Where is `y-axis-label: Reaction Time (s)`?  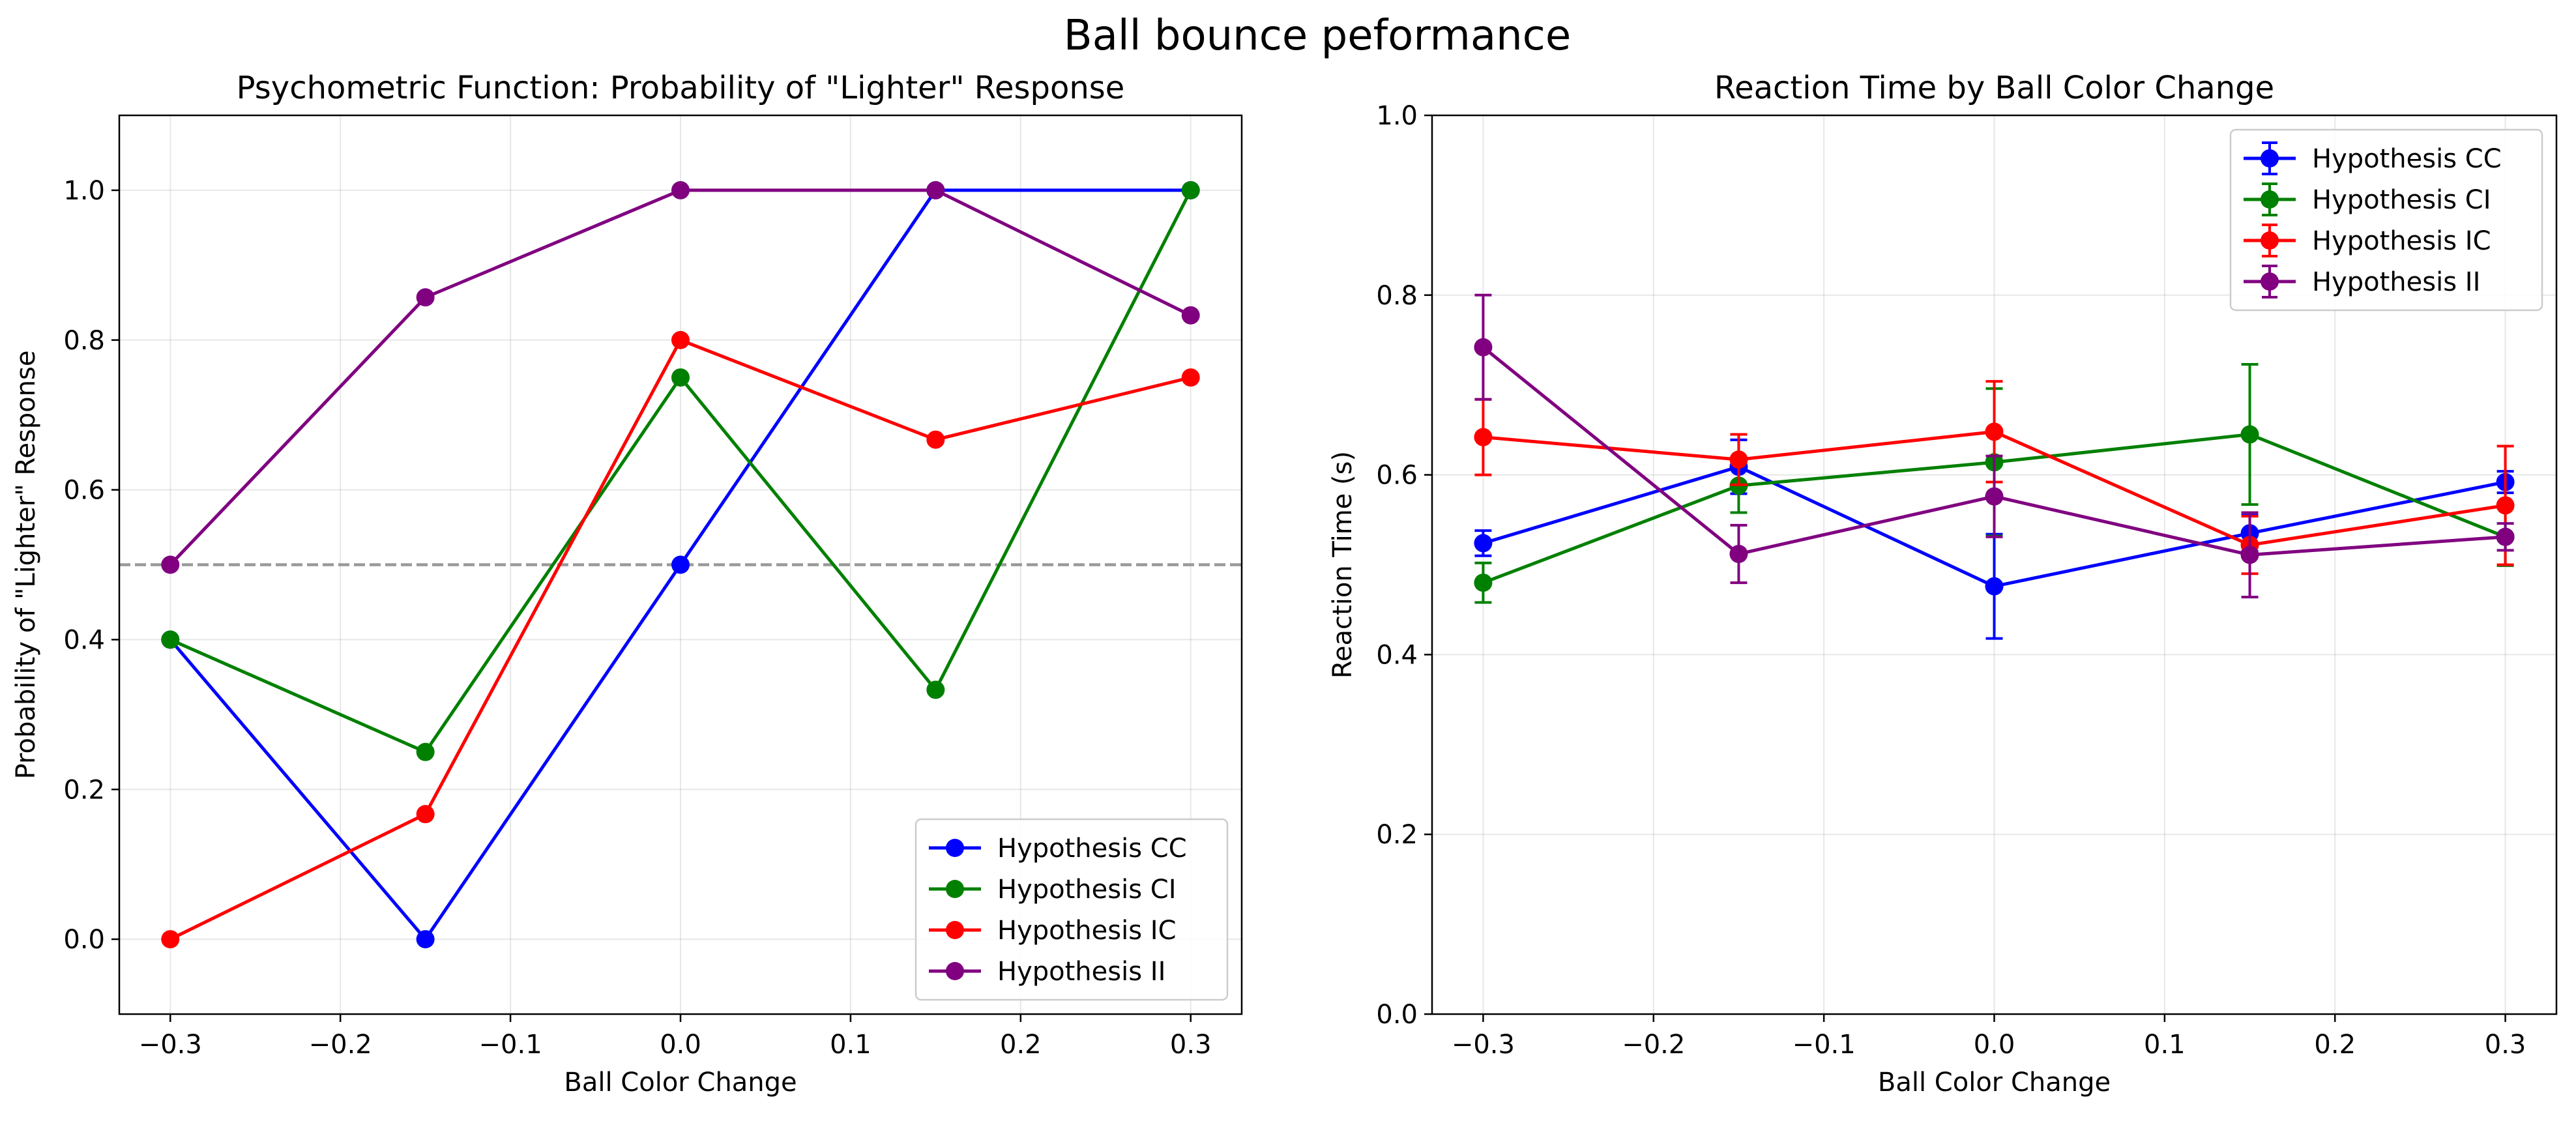 y-axis-label: Reaction Time (s) is located at coordinates (1343, 565).